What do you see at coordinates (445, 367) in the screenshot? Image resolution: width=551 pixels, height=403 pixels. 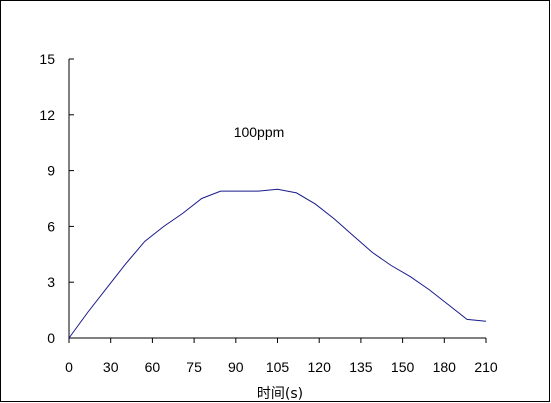 I see `x-tick-label: 180` at bounding box center [445, 367].